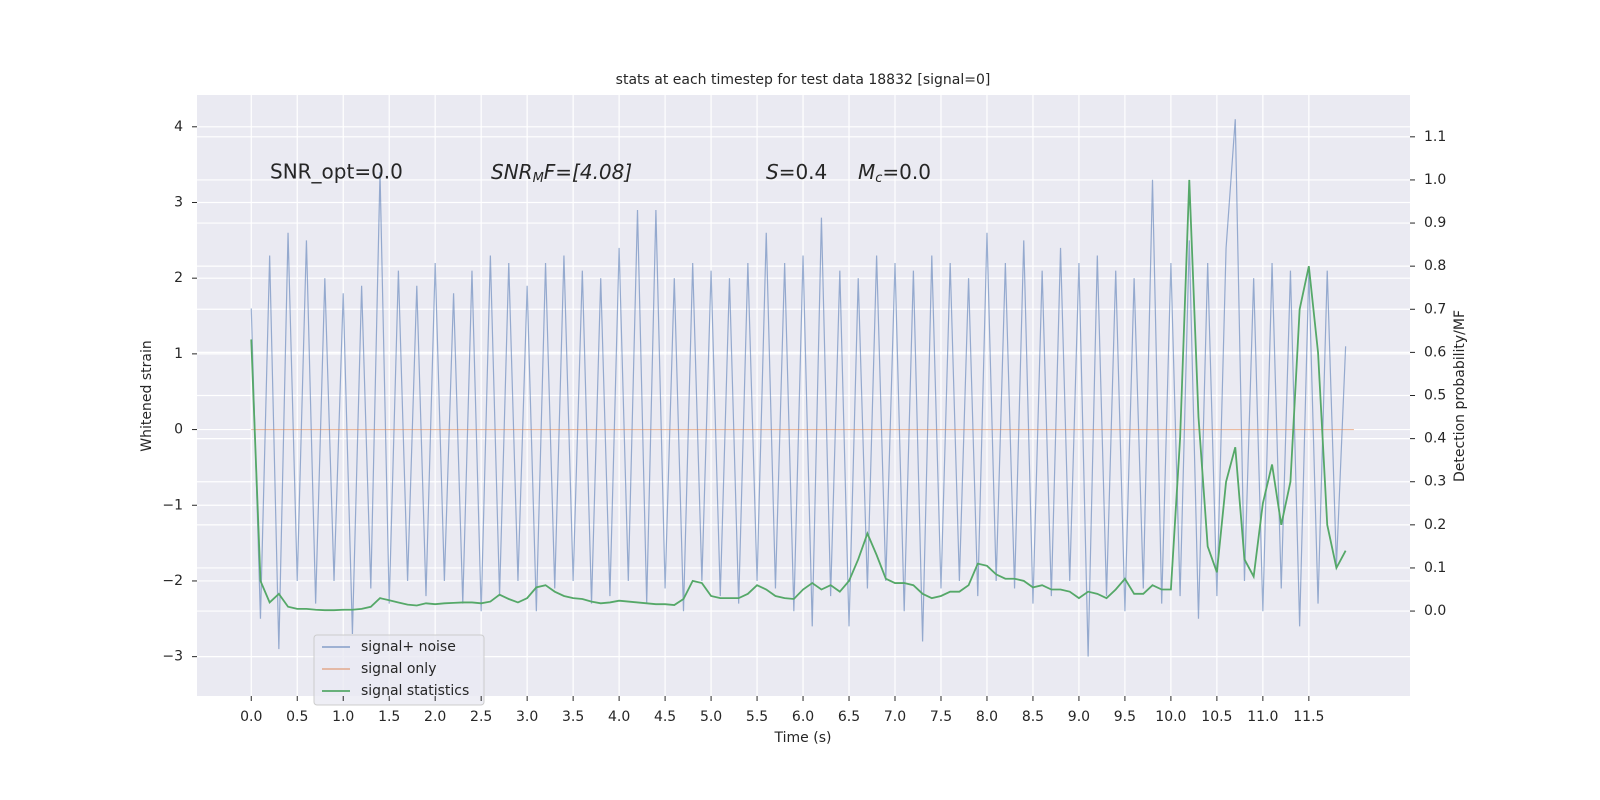  I want to click on legend-box, so click(399, 670).